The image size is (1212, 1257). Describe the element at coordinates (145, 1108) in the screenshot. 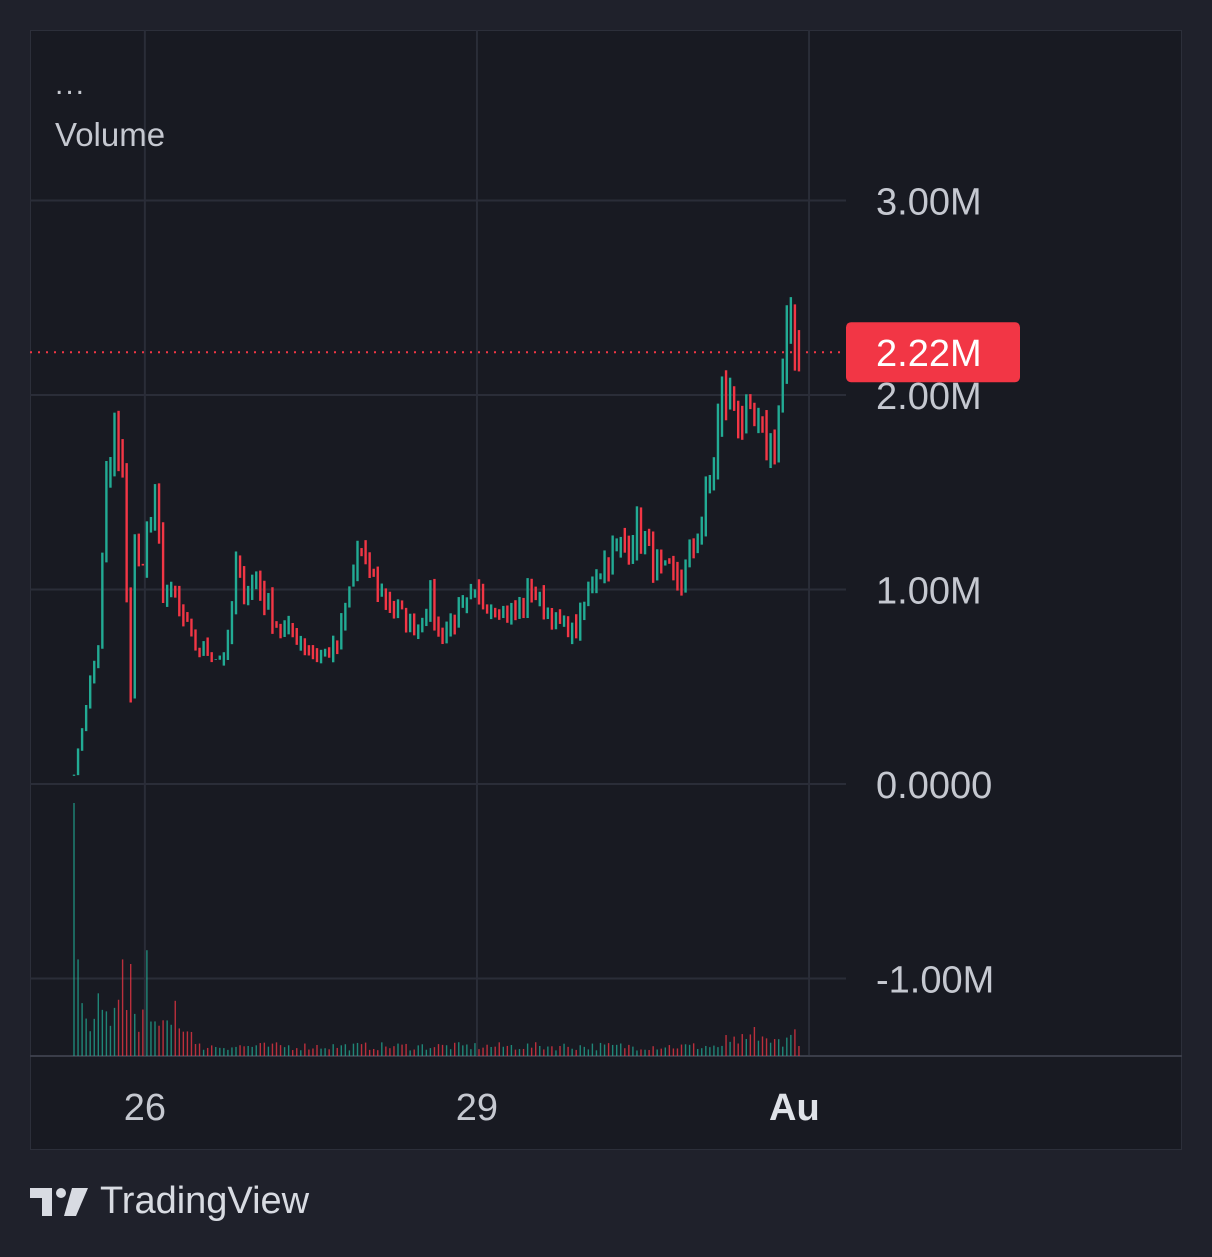

I see `x-tick-label: 26` at that location.